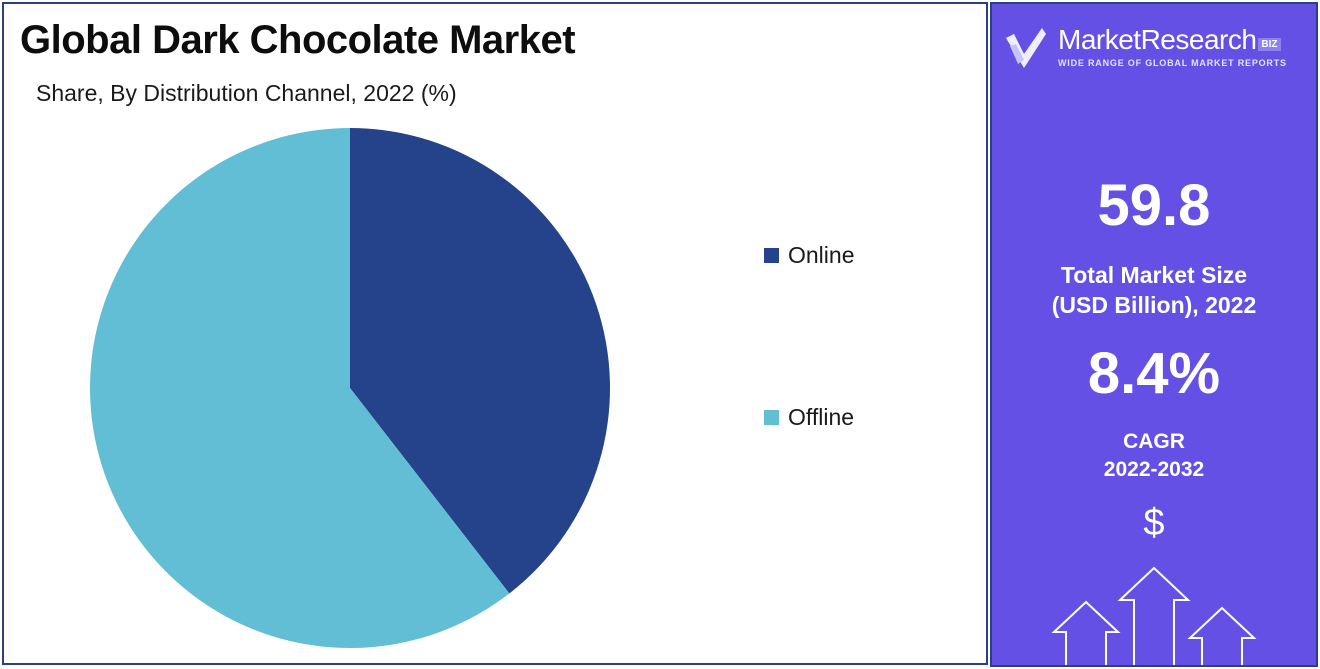  I want to click on brand-name: MarketResearch, so click(1157, 39).